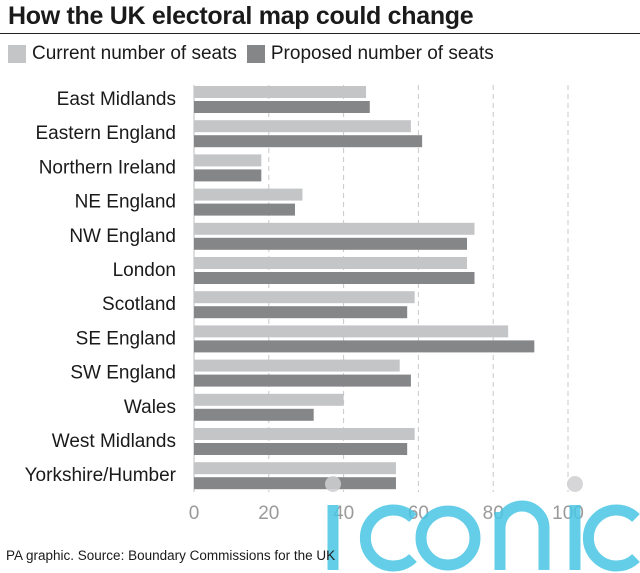 Image resolution: width=640 pixels, height=573 pixels. I want to click on category-label-5: London, so click(144, 270).